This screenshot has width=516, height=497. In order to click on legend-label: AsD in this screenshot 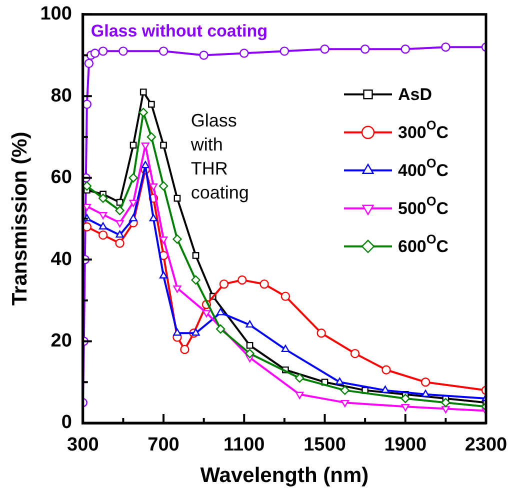, I will do `click(415, 94)`.